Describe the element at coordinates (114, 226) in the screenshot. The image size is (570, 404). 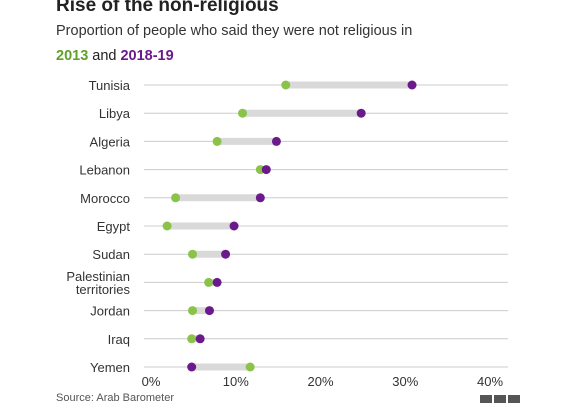
I see `category-label: Egypt` at that location.